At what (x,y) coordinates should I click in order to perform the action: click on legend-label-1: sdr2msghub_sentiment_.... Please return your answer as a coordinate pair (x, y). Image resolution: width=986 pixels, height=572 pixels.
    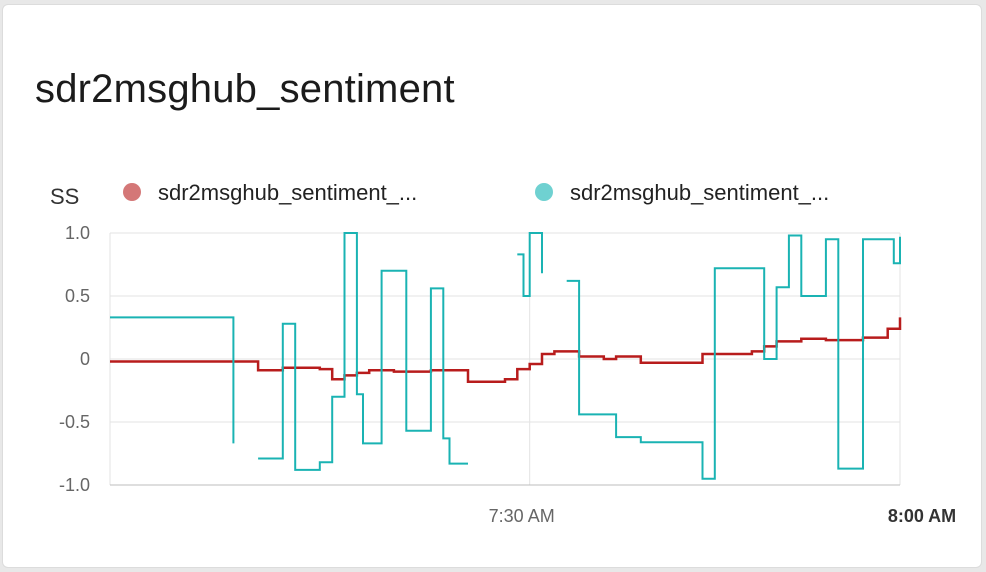
    Looking at the image, I should click on (287, 192).